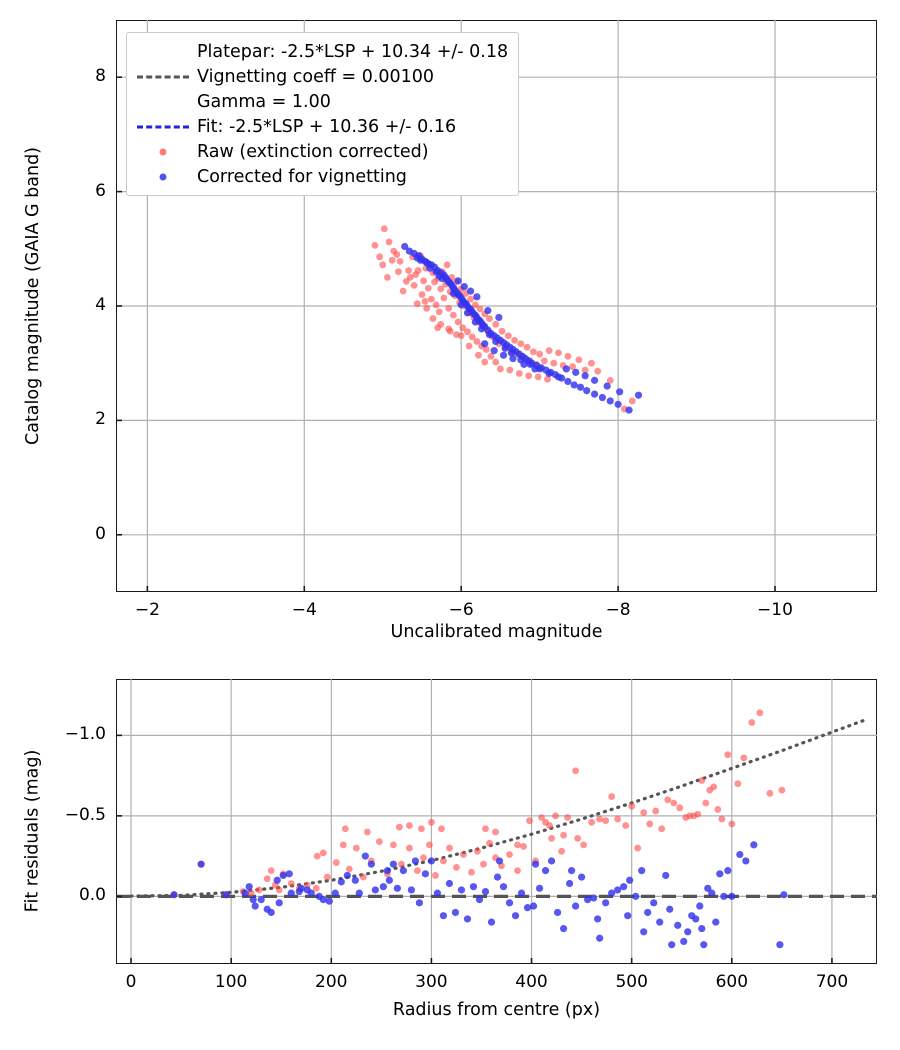  I want to click on x-tick-label: −2, so click(147, 610).